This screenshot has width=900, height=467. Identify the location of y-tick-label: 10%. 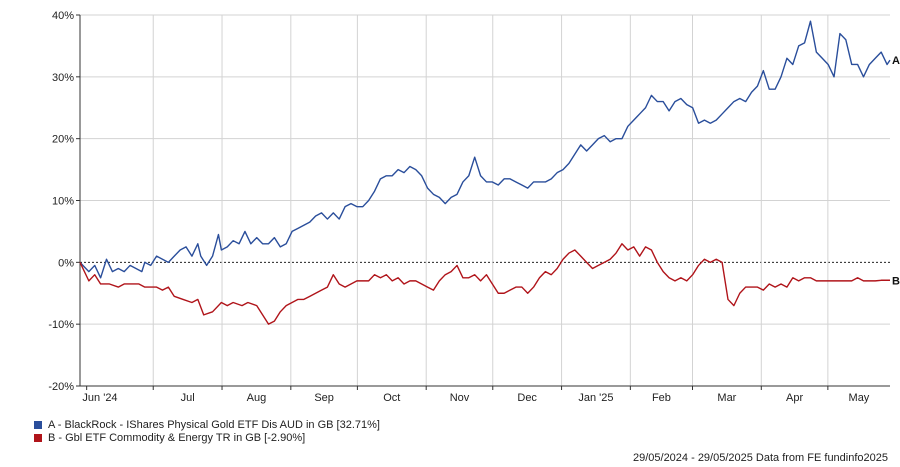
(63, 202).